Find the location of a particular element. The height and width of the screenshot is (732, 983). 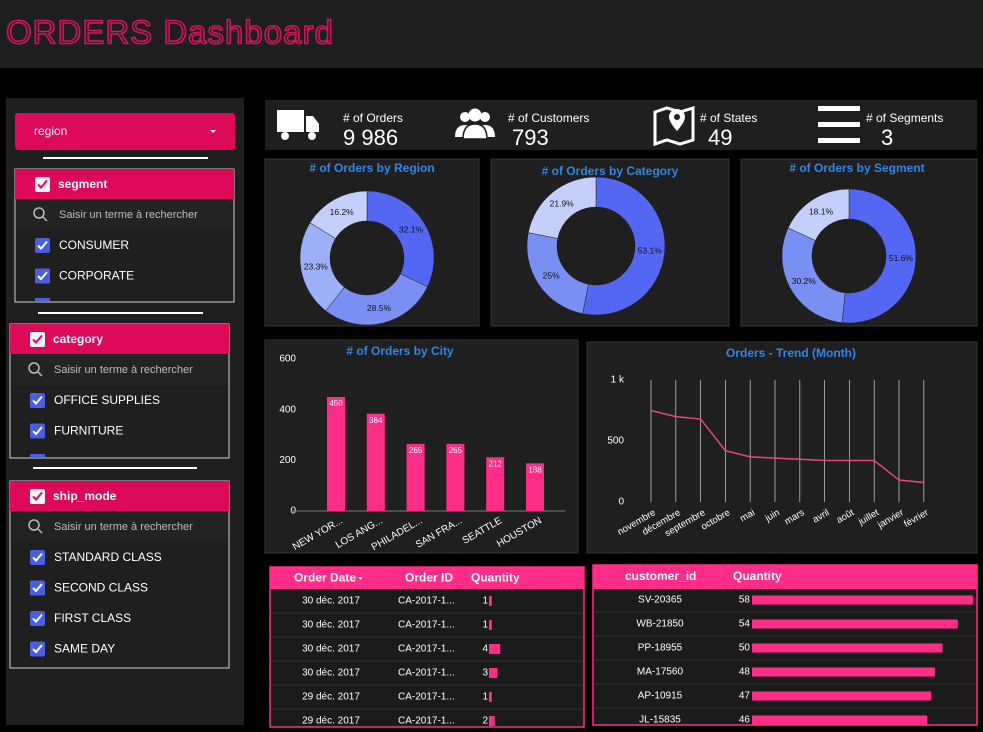

cell: AP-10915 is located at coordinates (660, 696).